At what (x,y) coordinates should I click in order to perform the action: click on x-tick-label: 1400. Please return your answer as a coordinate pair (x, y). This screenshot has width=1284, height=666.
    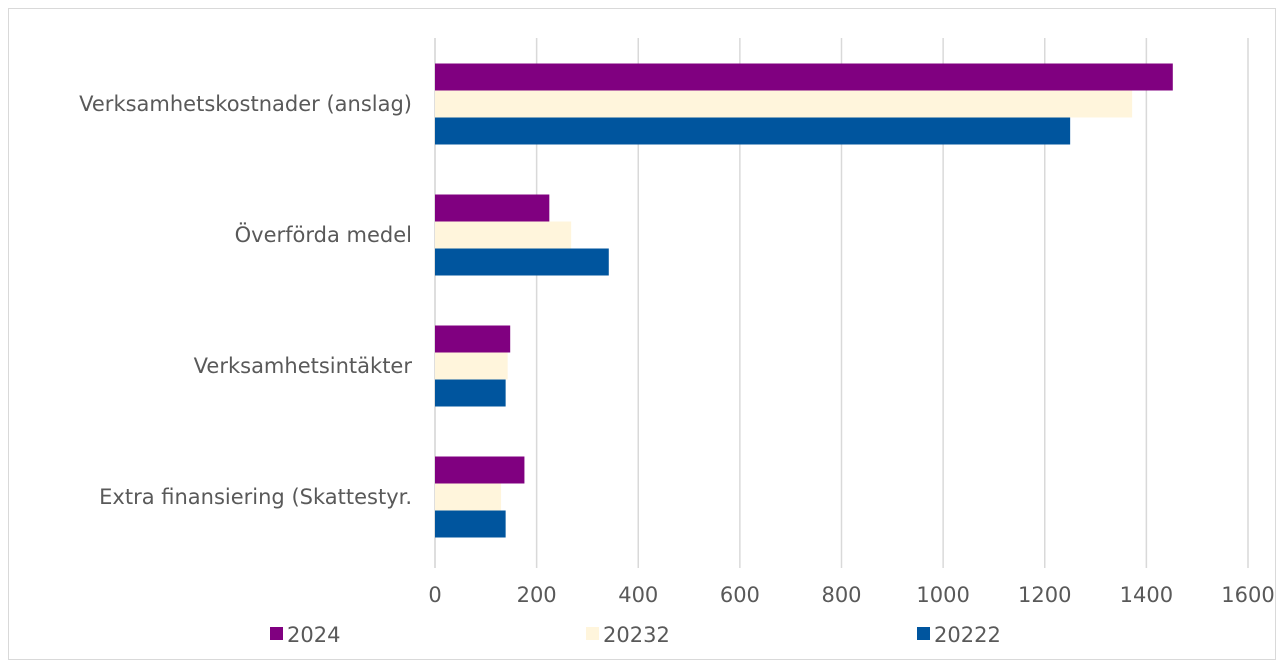
    Looking at the image, I should click on (1146, 595).